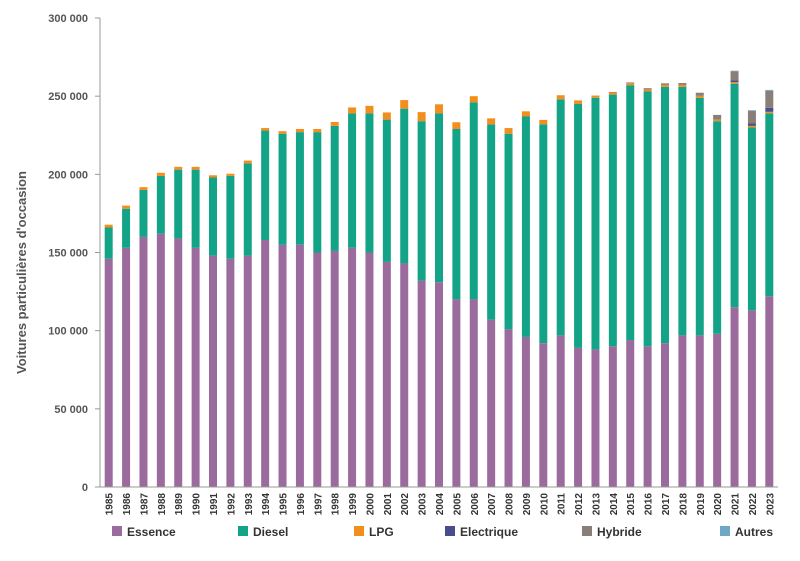 The width and height of the screenshot is (800, 561). Describe the element at coordinates (231, 504) in the screenshot. I see `x-tick-label: 1992` at that location.